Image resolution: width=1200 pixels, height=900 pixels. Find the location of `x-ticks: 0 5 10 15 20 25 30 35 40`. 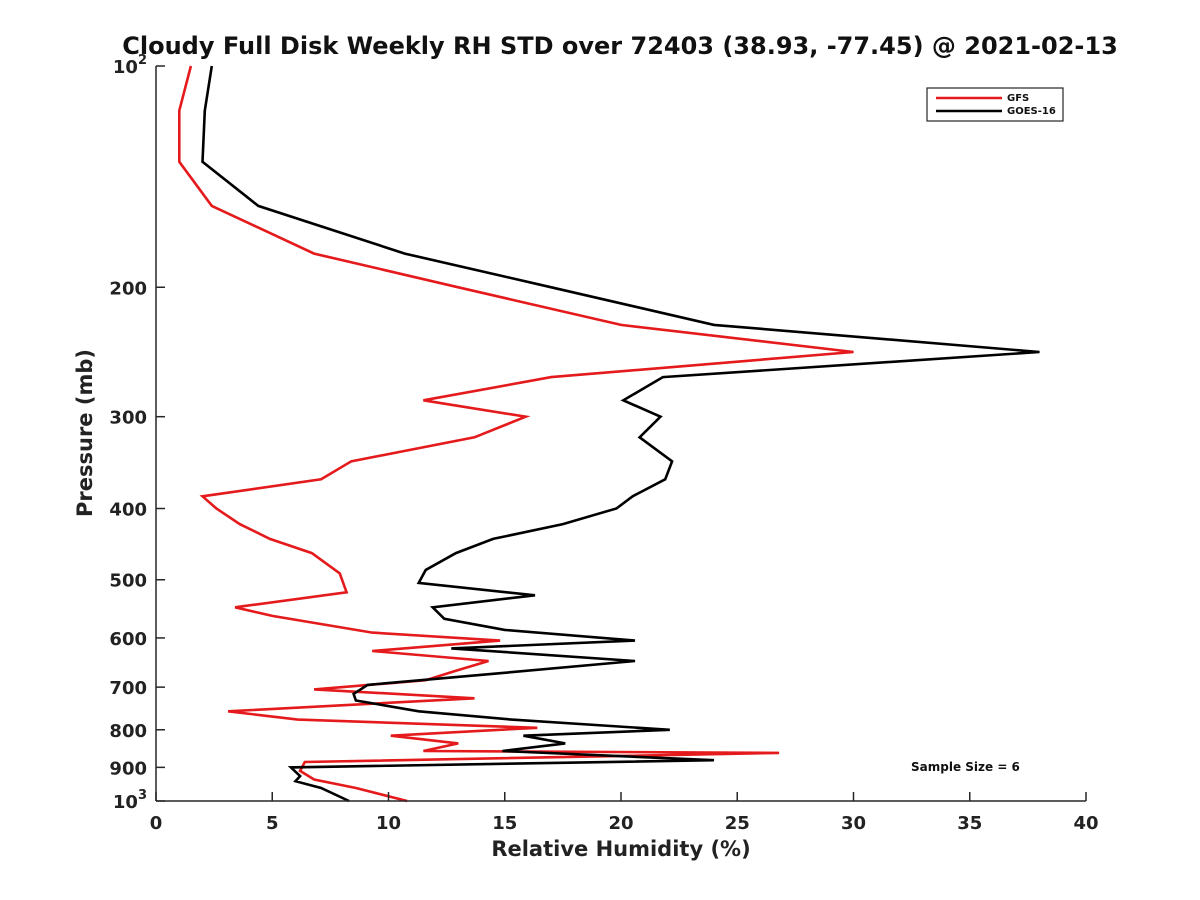

x-ticks: 0 5 10 15 20 25 30 35 40 is located at coordinates (624, 813).